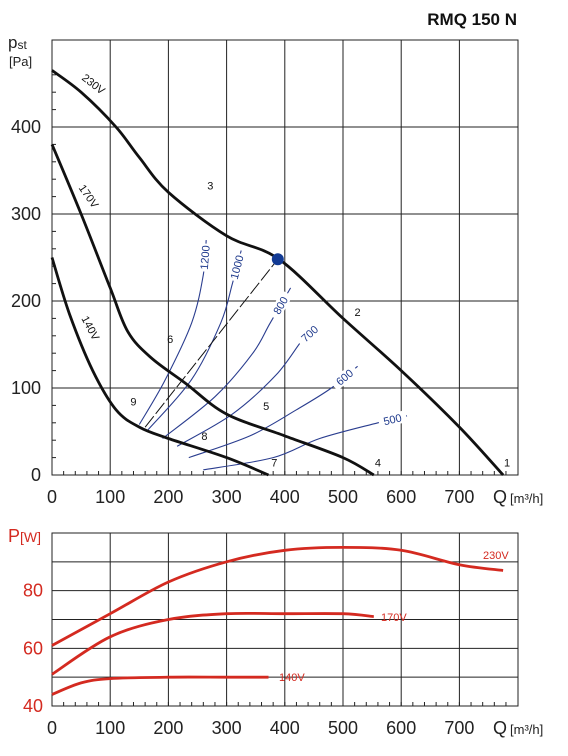  Describe the element at coordinates (17, 42) in the screenshot. I see `pressure-y-axis-label: pst` at that location.